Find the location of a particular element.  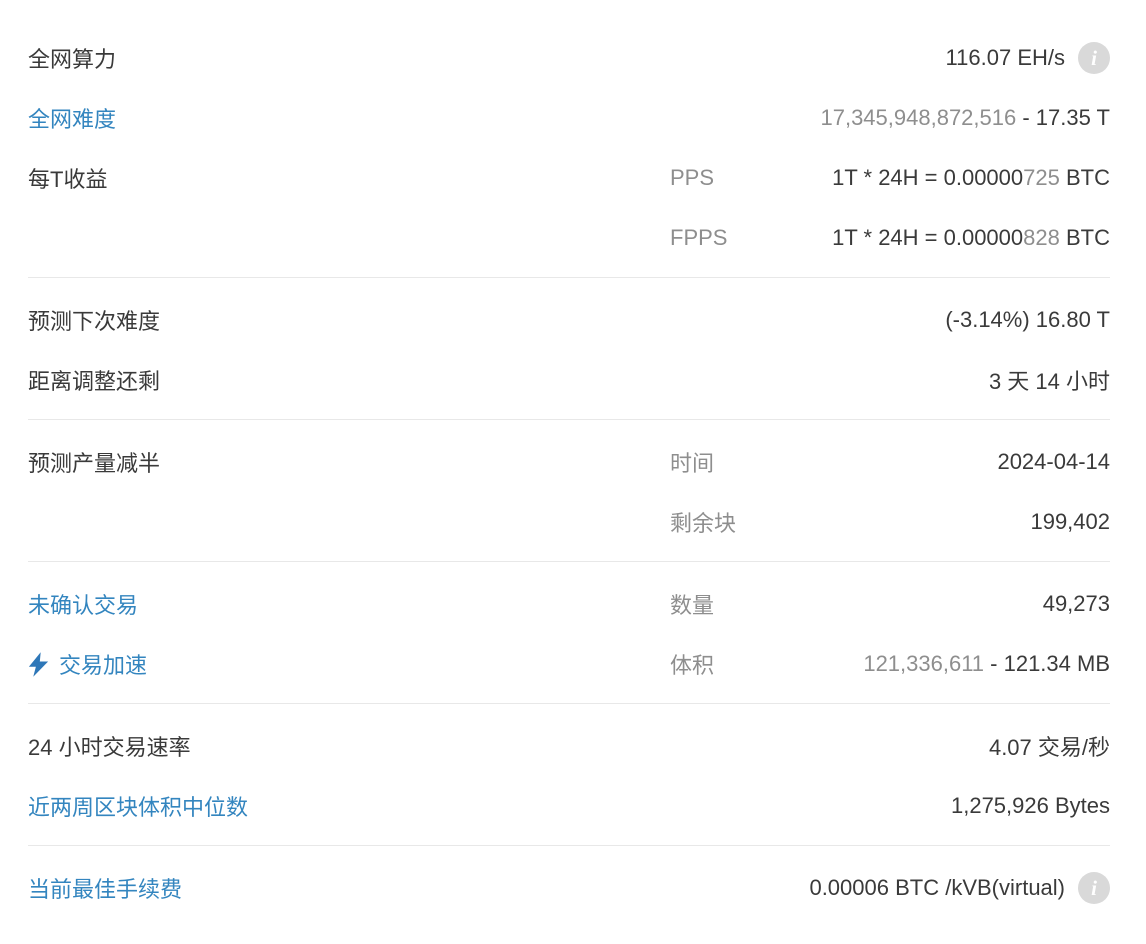

unconfirmed-count-value-text: 49,273 is located at coordinates (1076, 603).